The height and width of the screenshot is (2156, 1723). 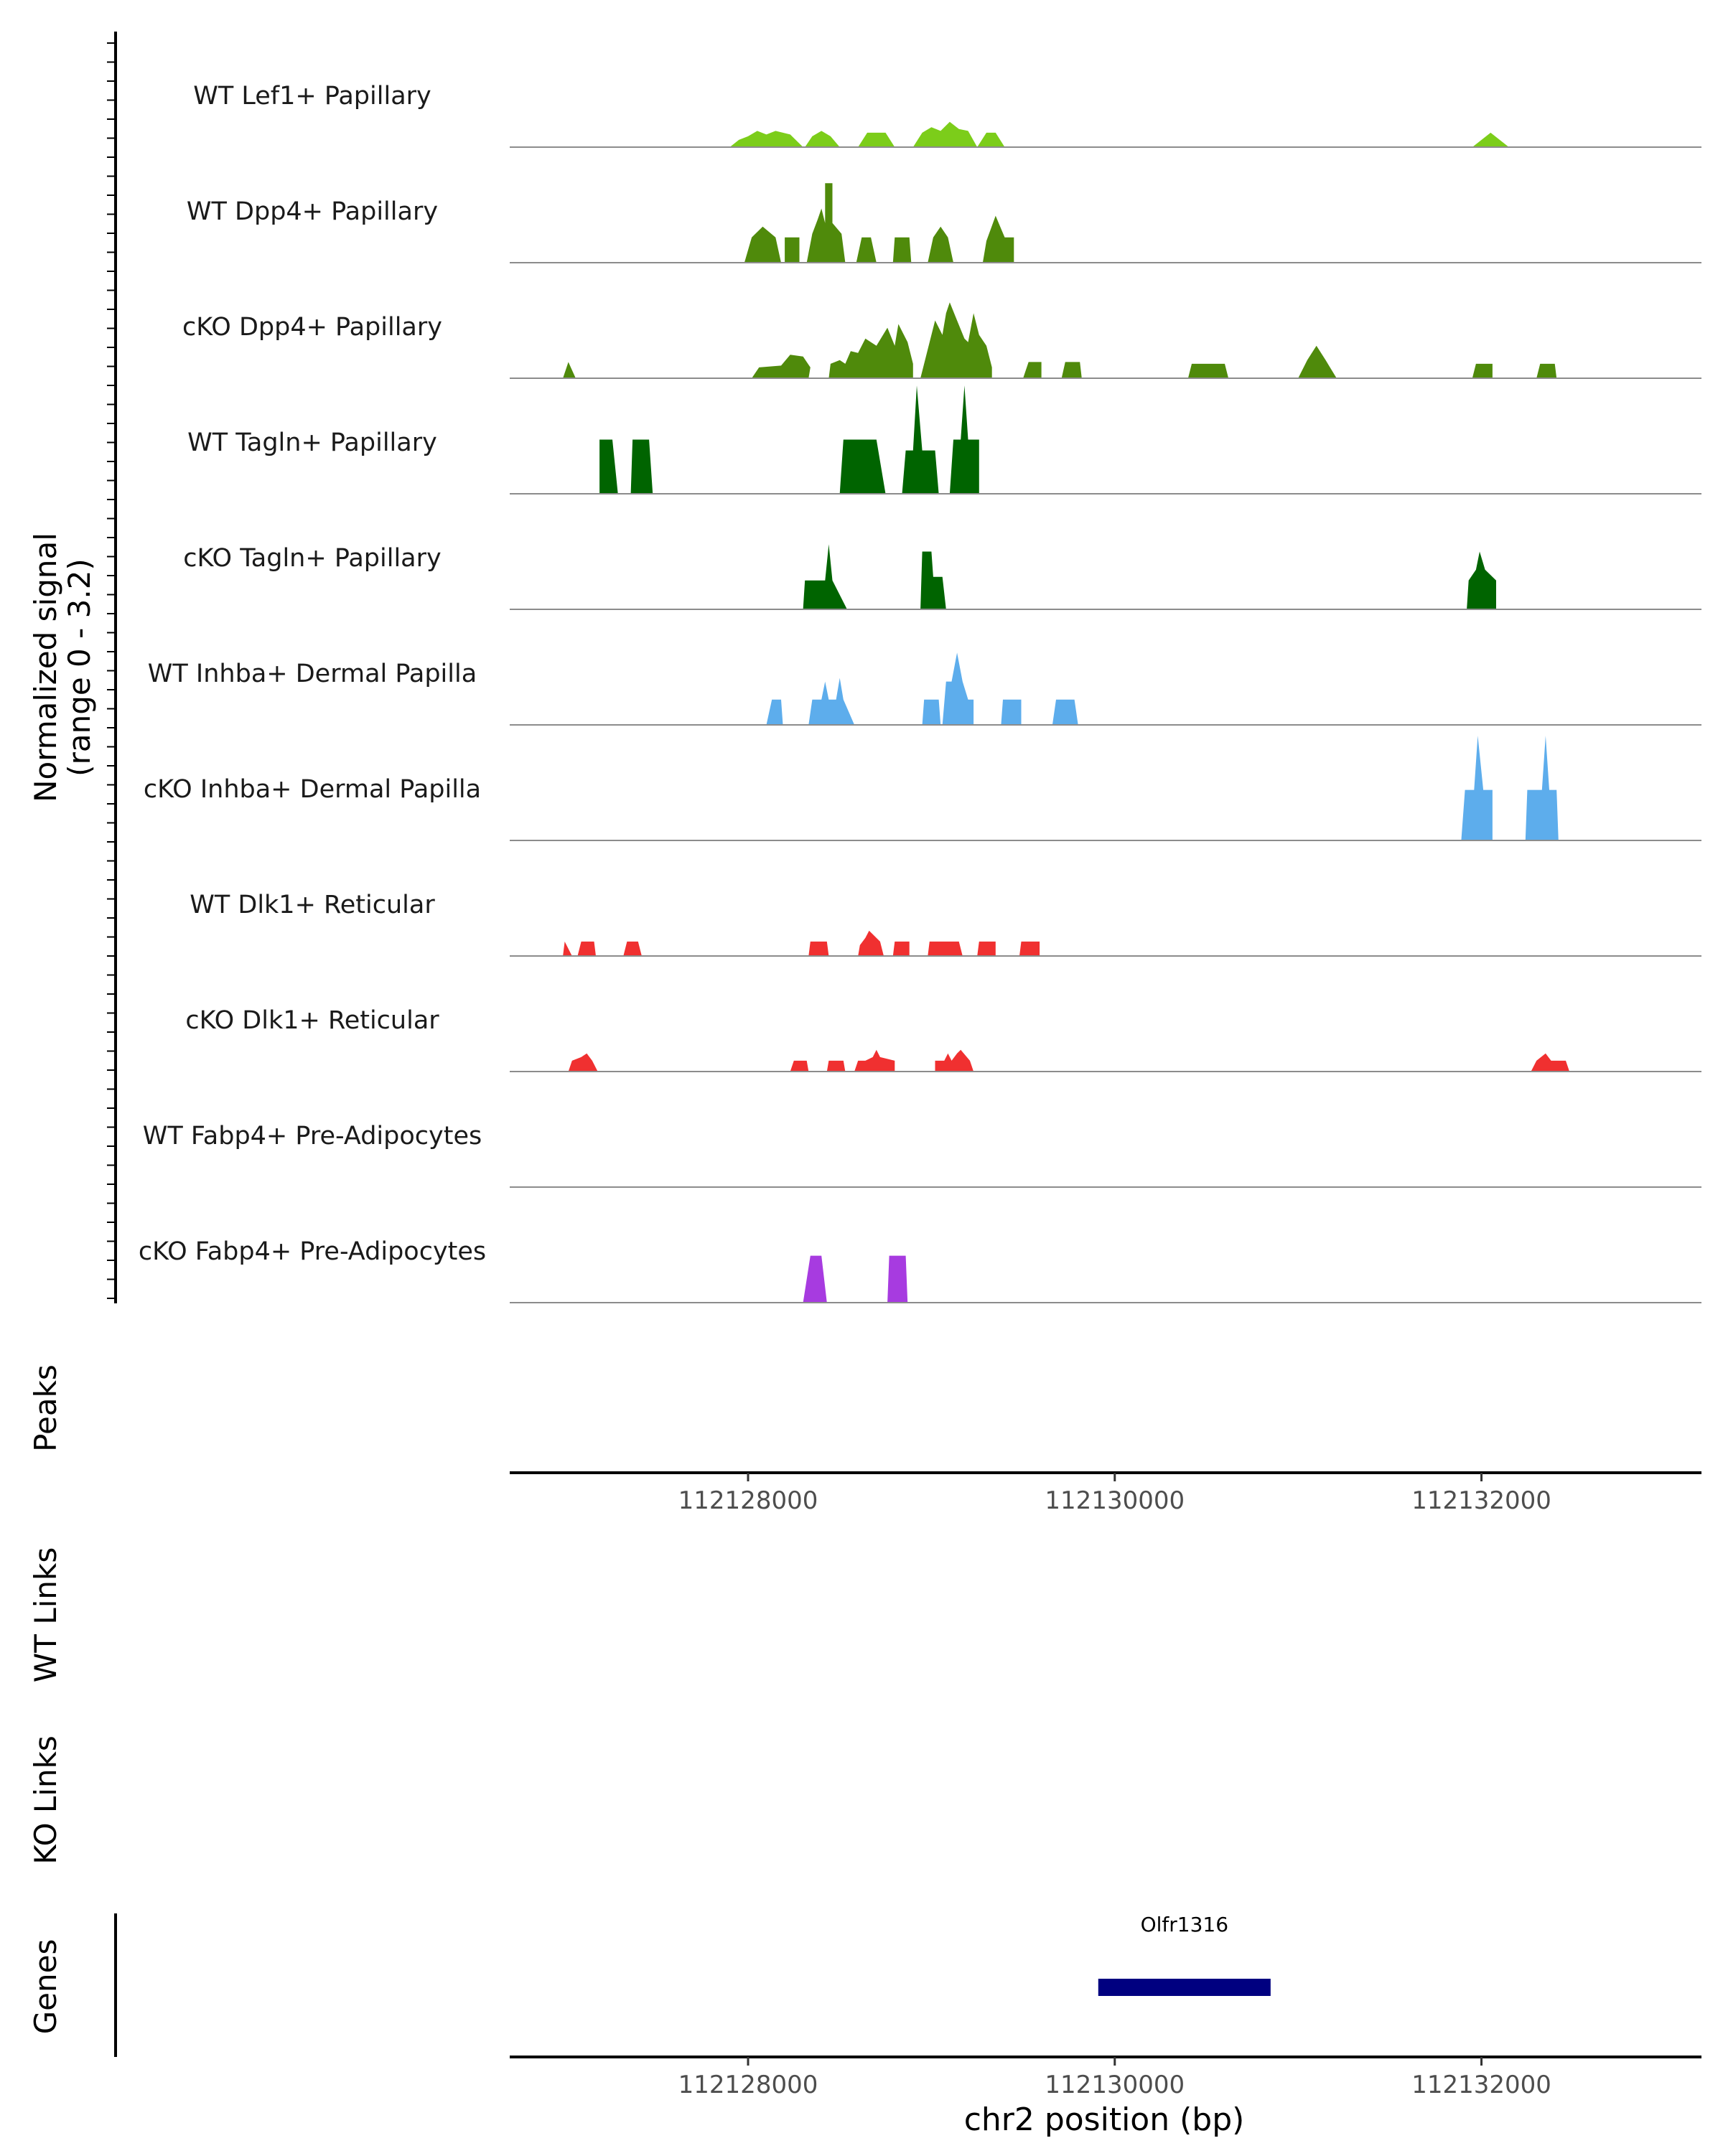 What do you see at coordinates (45, 667) in the screenshot?
I see `coverage-ylabel-line1: Normalized signal` at bounding box center [45, 667].